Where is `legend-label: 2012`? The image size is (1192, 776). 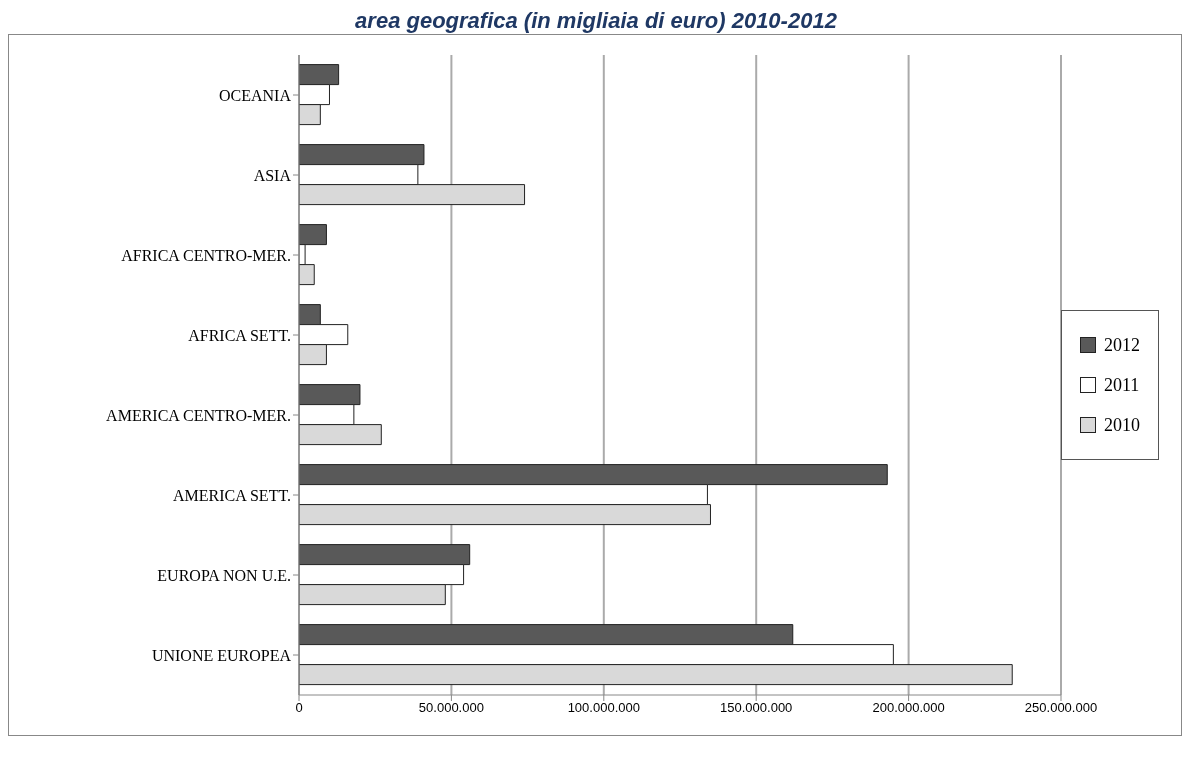 legend-label: 2012 is located at coordinates (1122, 345).